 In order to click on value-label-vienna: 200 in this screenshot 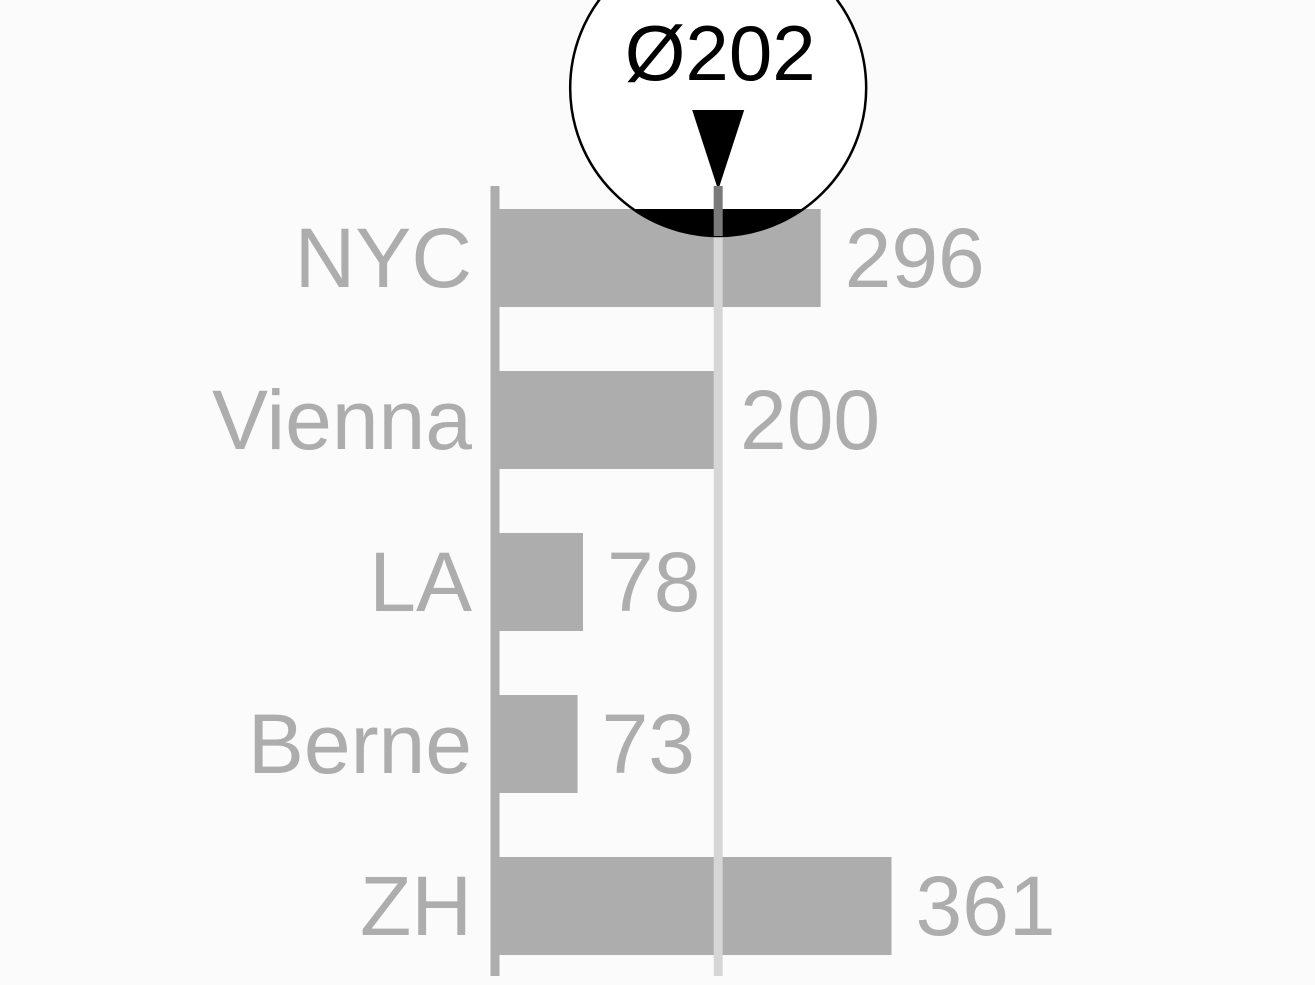, I will do `click(810, 420)`.